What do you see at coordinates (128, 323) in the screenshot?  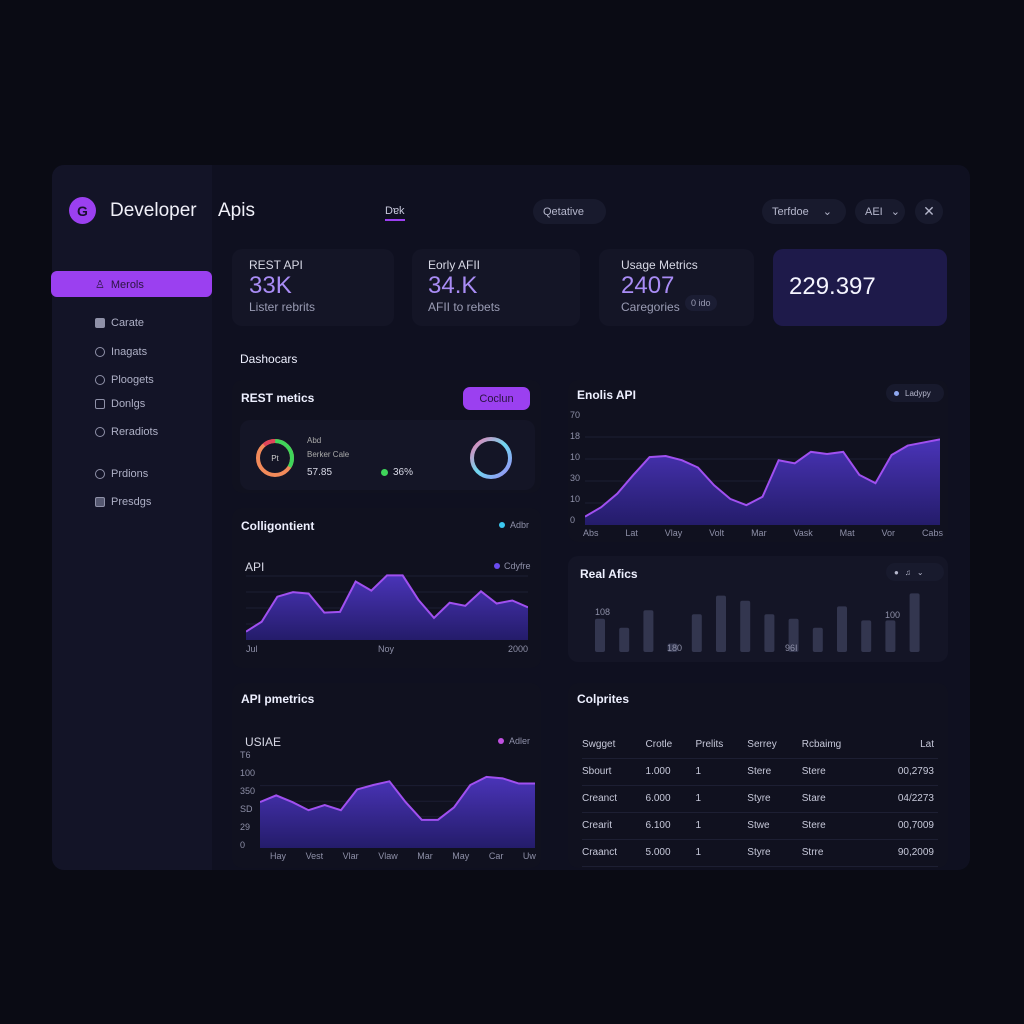 I see `label: Carate` at bounding box center [128, 323].